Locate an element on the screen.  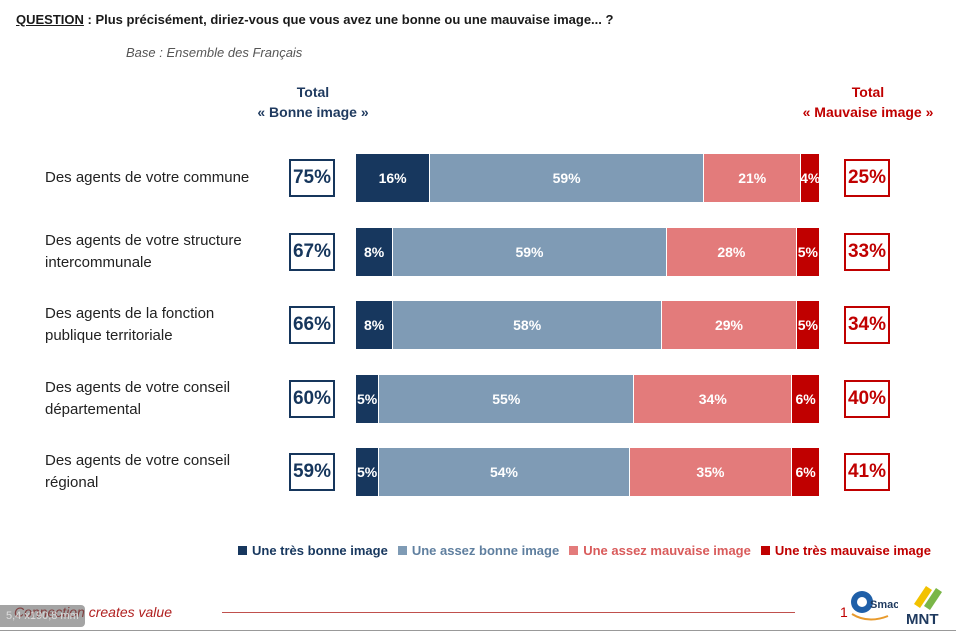
category-label-line: régional is located at coordinates (72, 482).